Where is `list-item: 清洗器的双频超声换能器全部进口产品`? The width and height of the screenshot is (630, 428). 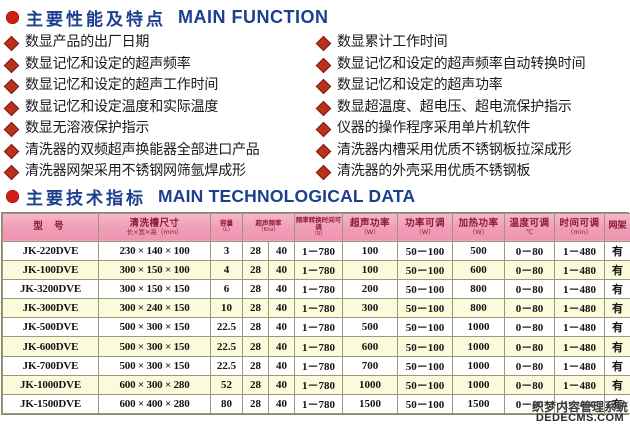
list-item: 清洗器的双频超声换能器全部进口产品 is located at coordinates (160, 151).